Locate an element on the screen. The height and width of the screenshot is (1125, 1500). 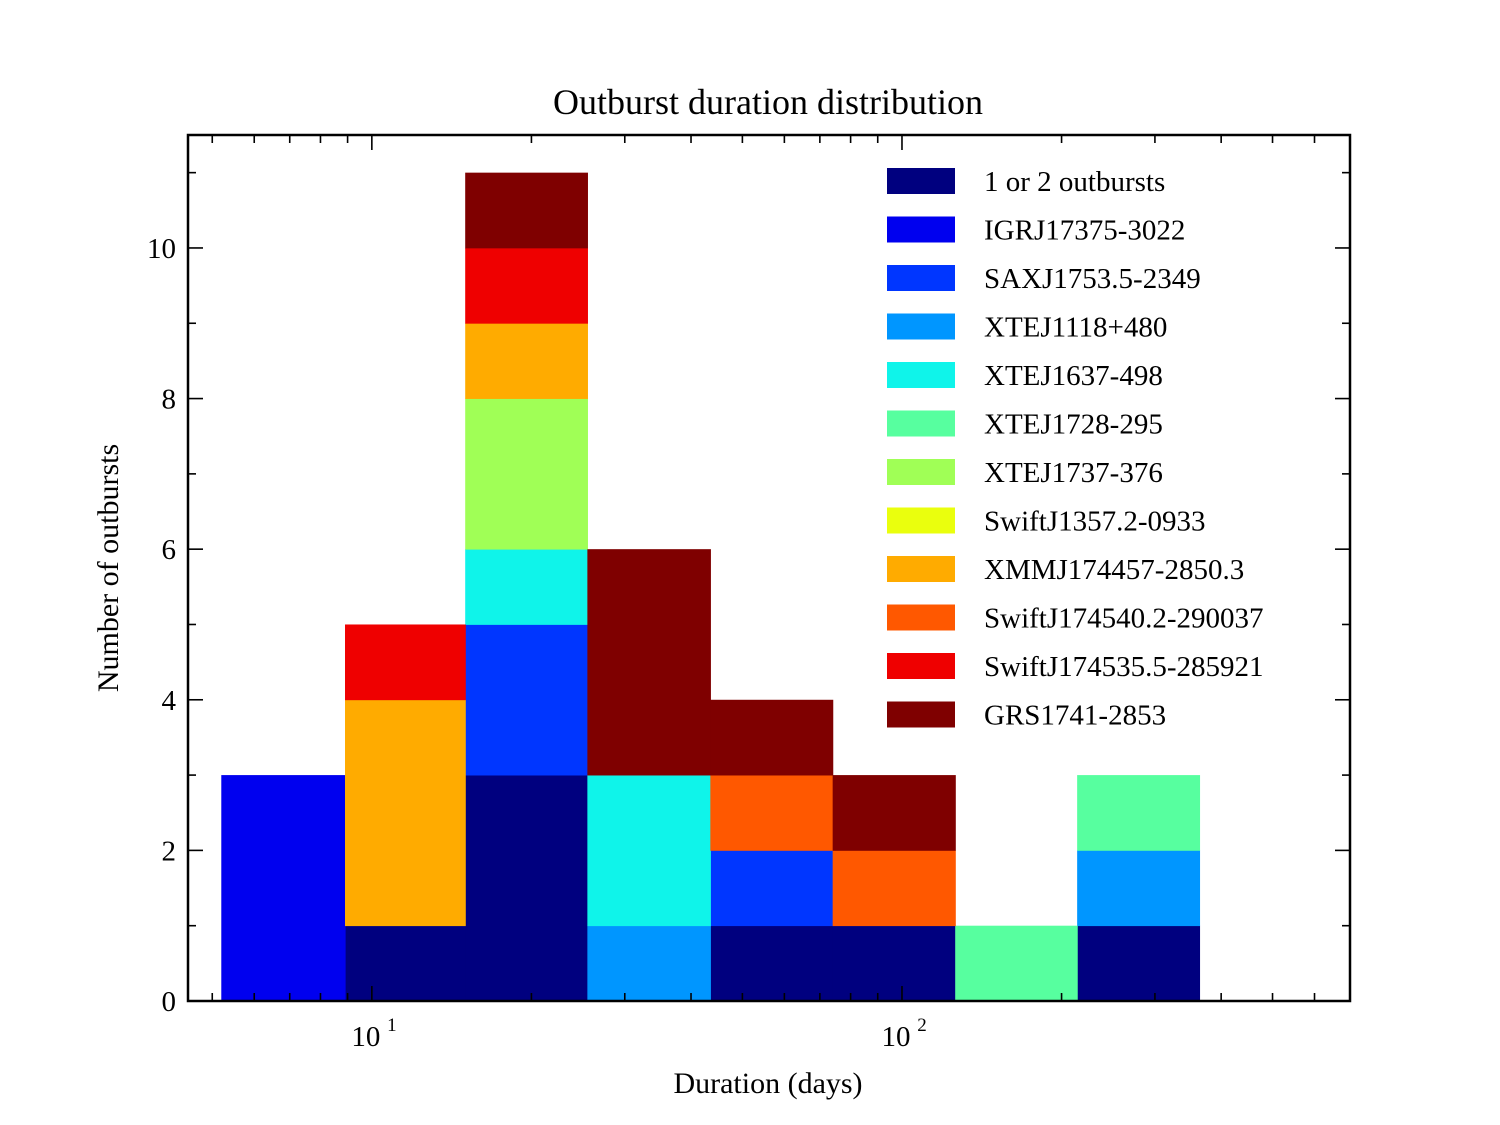
x-tick-exponent-100: 2 is located at coordinates (922, 1025).